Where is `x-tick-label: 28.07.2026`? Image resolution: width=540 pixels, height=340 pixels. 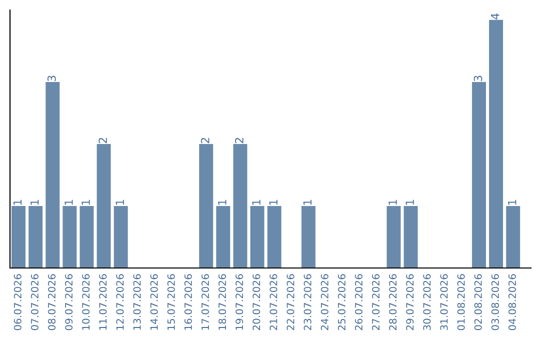
x-tick-label: 28.07.2026 is located at coordinates (393, 302).